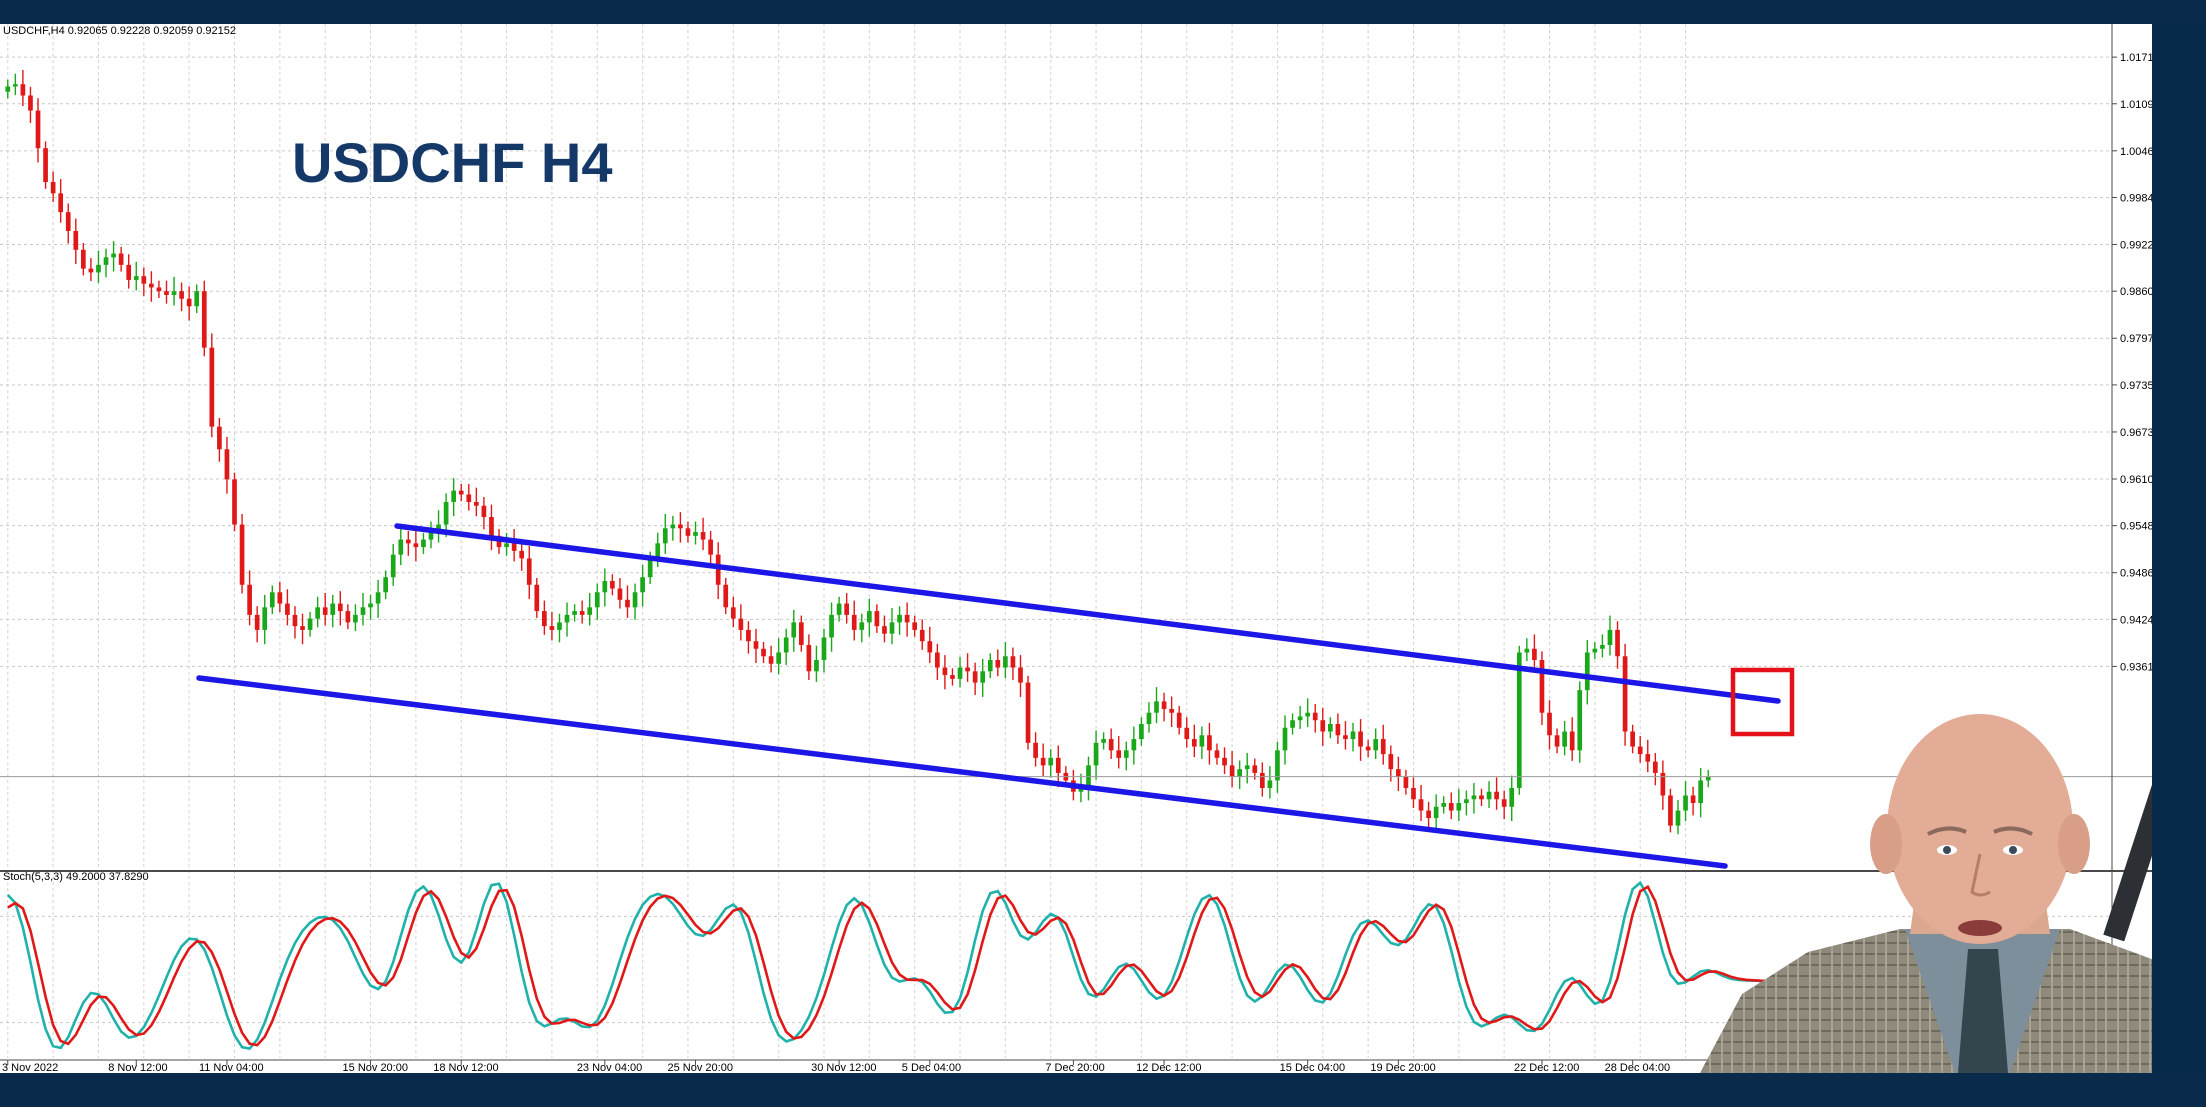 This screenshot has width=2206, height=1107. What do you see at coordinates (2074, 844) in the screenshot?
I see `presenter-ear-right` at bounding box center [2074, 844].